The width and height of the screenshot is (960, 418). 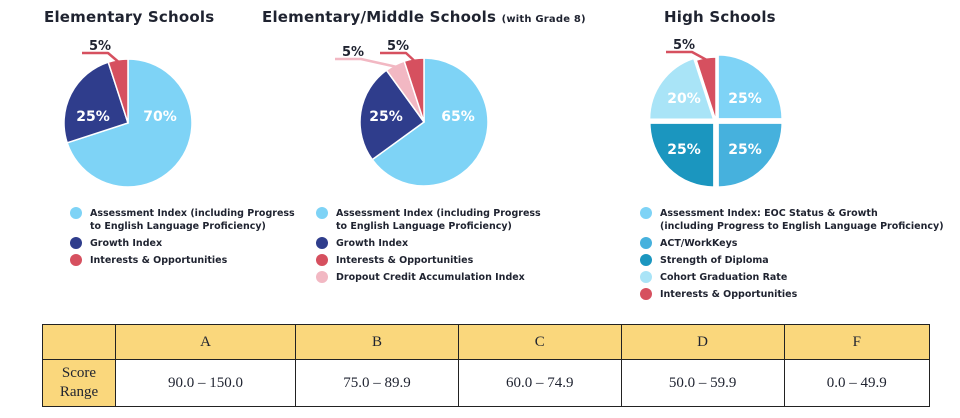 I want to click on high-schools-title: High Schools, so click(x=720, y=17).